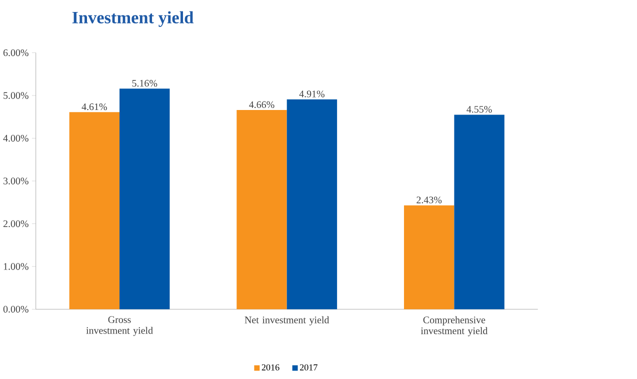  I want to click on y-tick-label: 0.00%, so click(15, 309).